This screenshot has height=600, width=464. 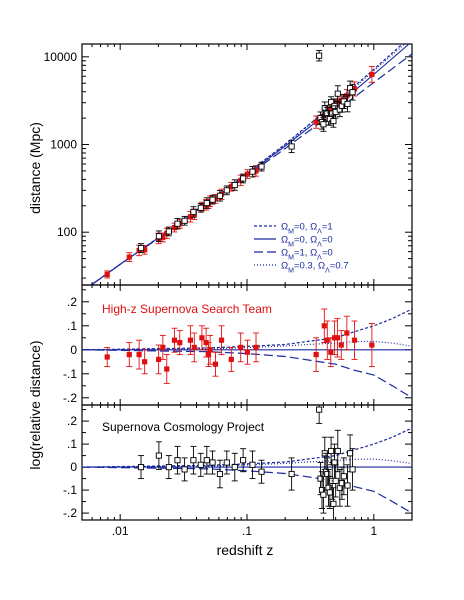 What do you see at coordinates (307, 242) in the screenshot?
I see `legend-label: ΩM=0, ΩΛ=0` at bounding box center [307, 242].